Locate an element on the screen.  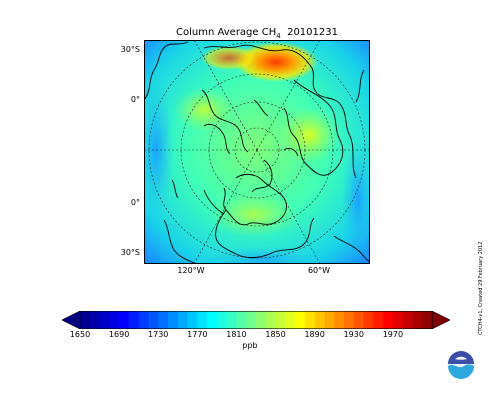
colorbar-tick-label: 1930 is located at coordinates (353, 334).